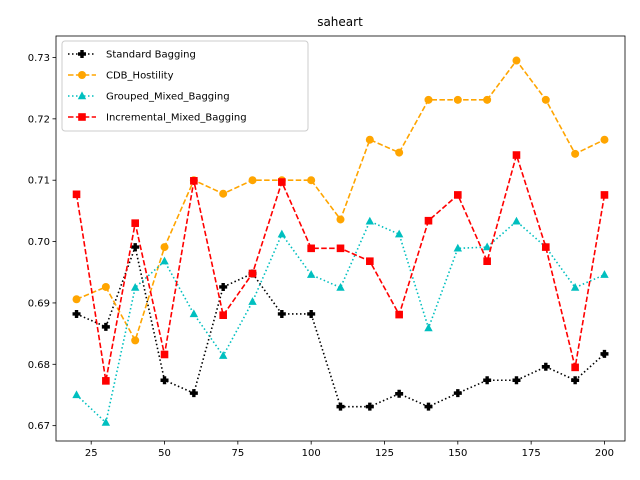 Image resolution: width=640 pixels, height=480 pixels. I want to click on legend-label: Incremental_Mixed_Bagging, so click(176, 118).